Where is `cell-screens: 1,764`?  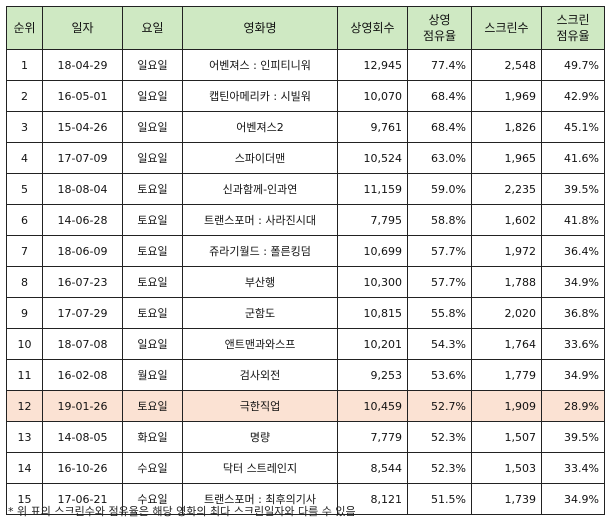
cell-screens: 1,764 is located at coordinates (506, 344).